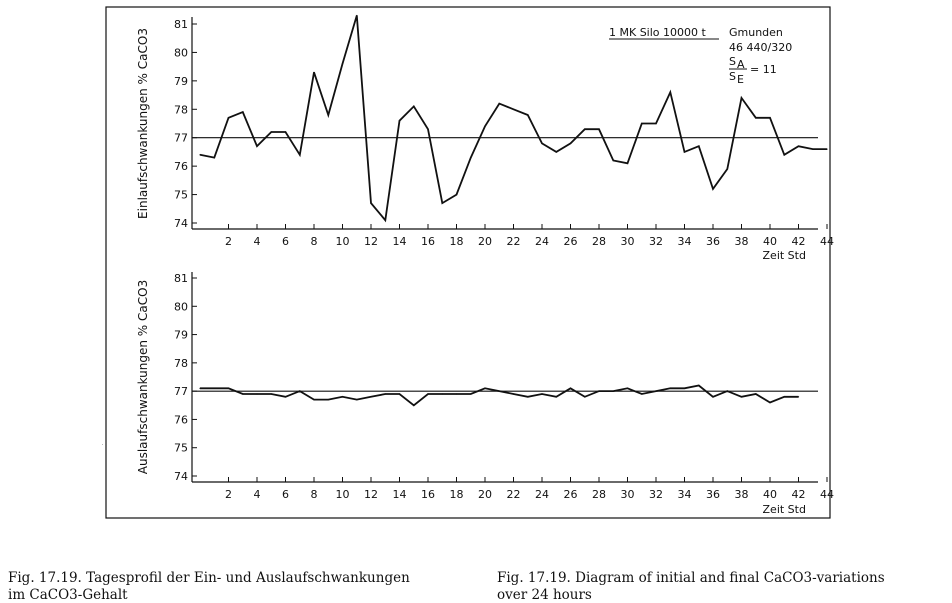 Image resolution: width=952 pixels, height=603 pixels. I want to click on y-tick-label: 79, so click(181, 335).